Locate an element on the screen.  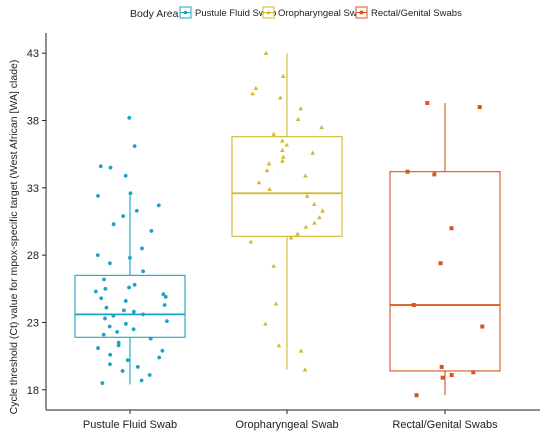
legend-label: Rectal/Genital Swabs is located at coordinates (416, 13).